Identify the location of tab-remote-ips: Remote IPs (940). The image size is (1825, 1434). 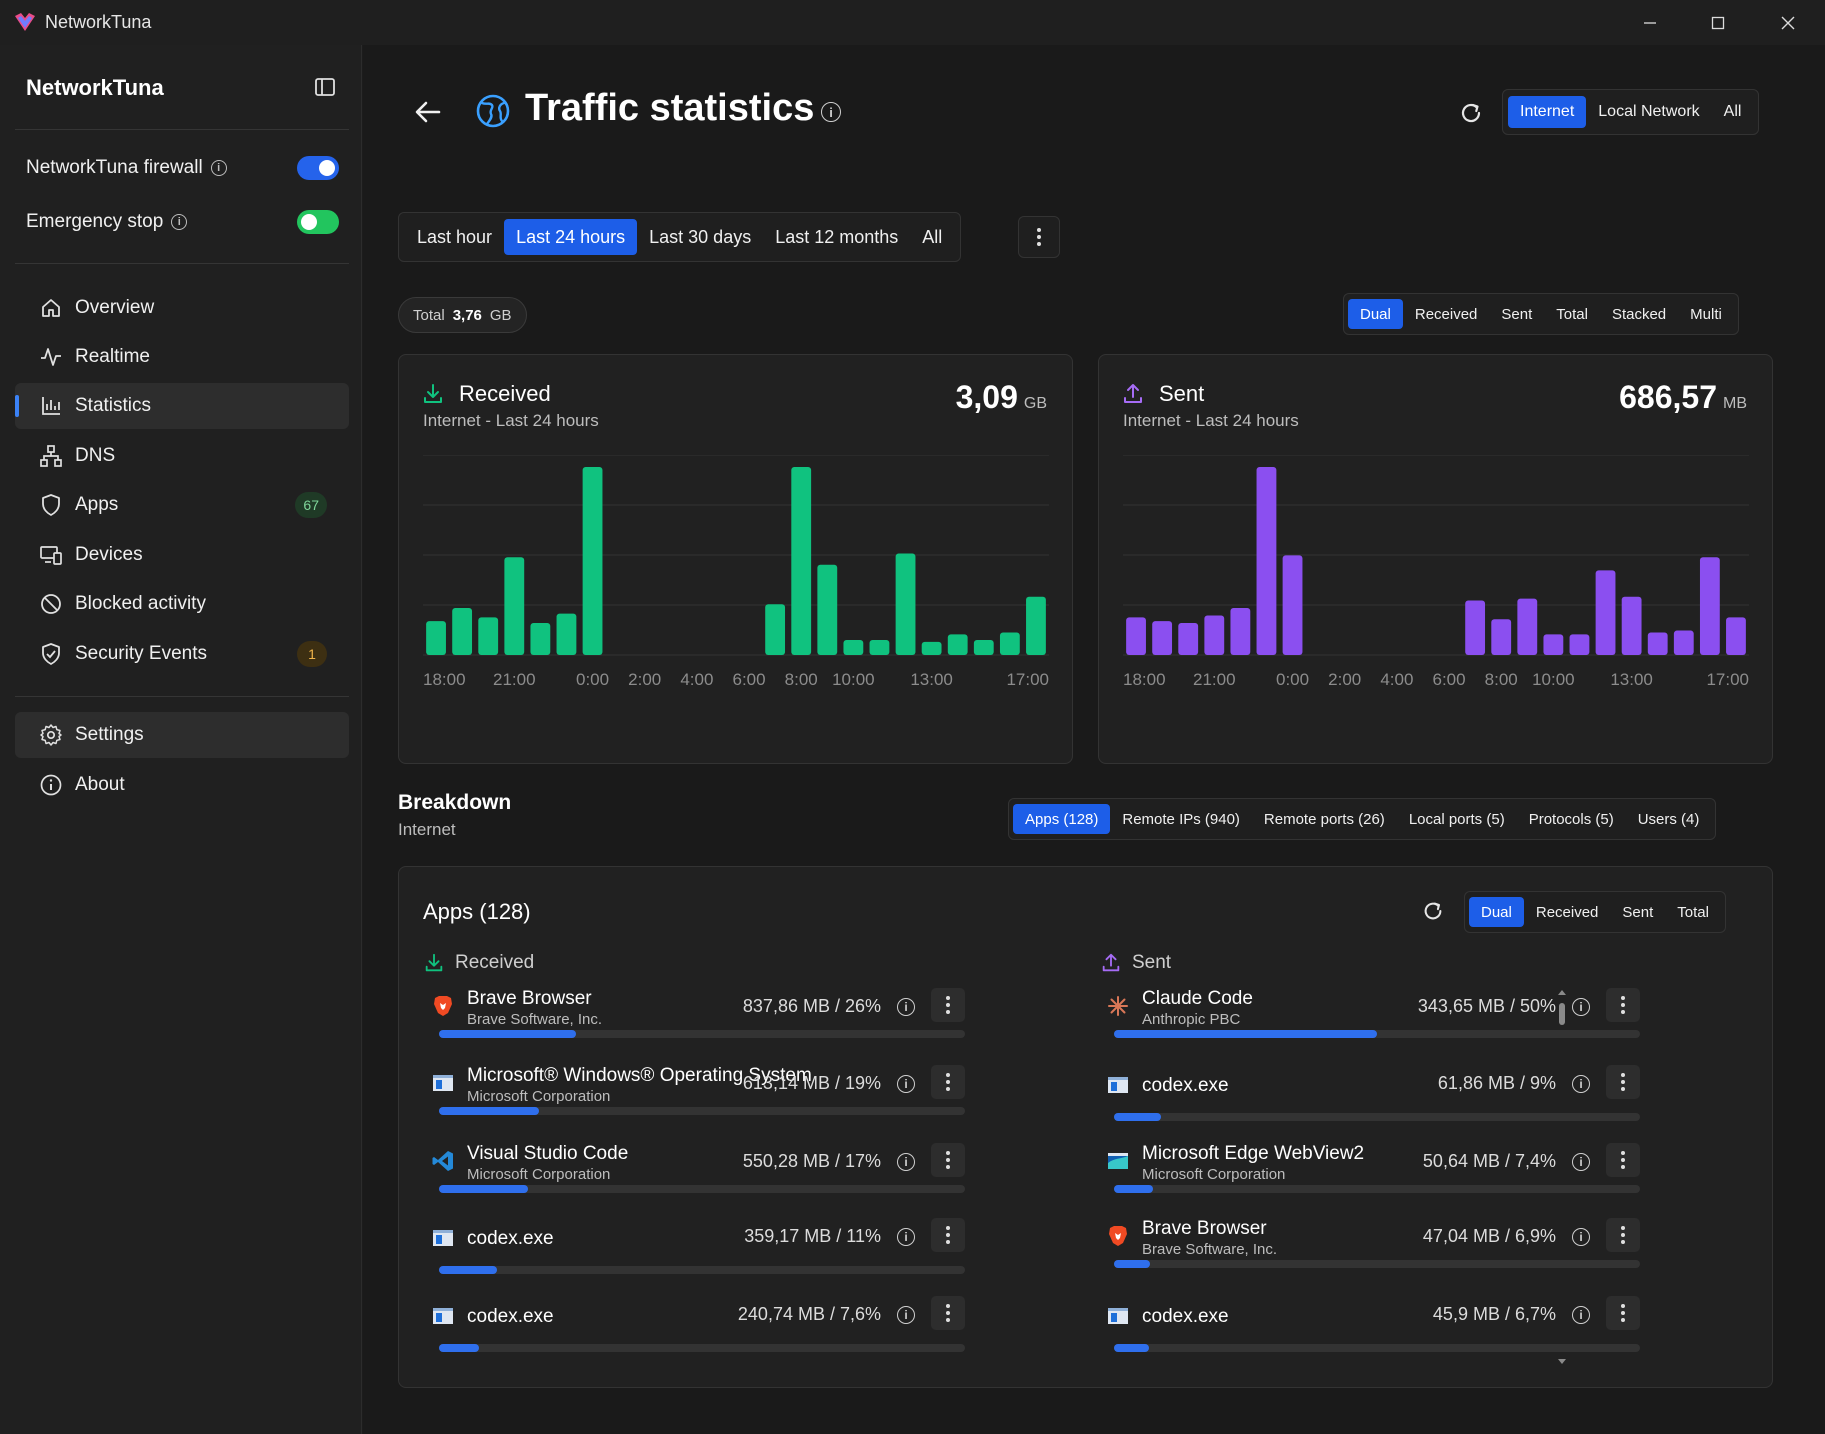
(1181, 819).